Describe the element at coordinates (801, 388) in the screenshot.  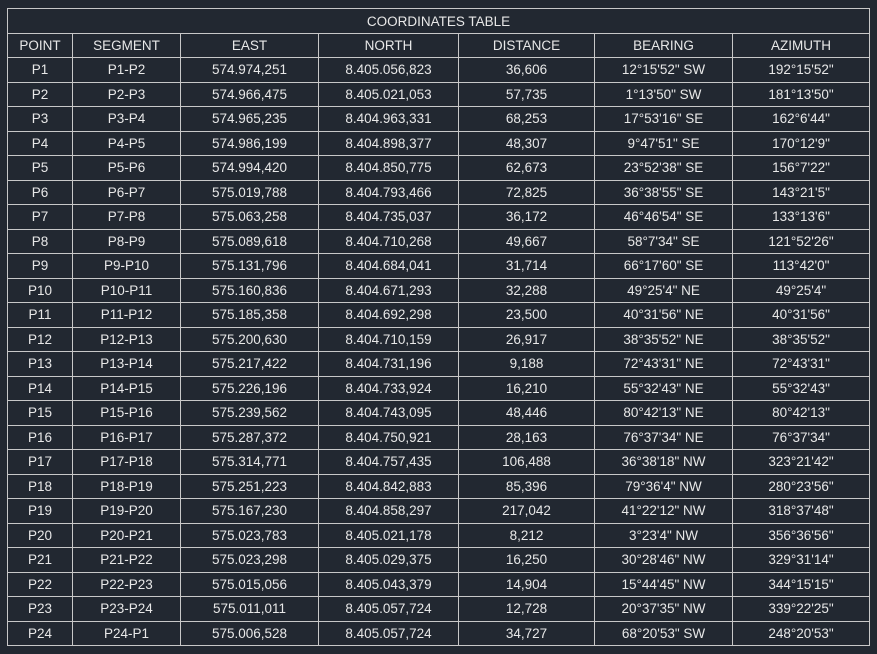
I see `cell-azimuth: 55°32'43"` at that location.